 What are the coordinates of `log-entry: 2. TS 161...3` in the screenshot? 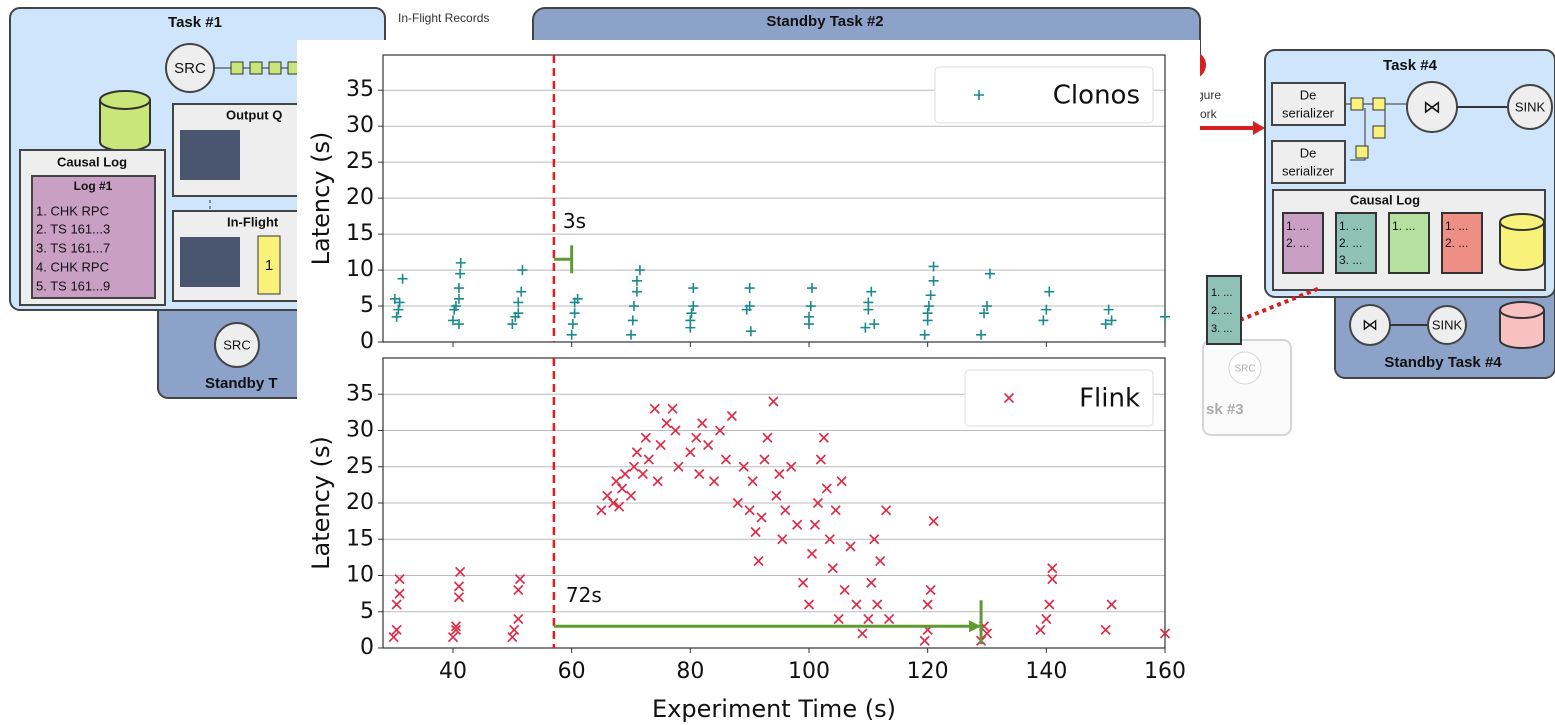 It's located at (73, 228).